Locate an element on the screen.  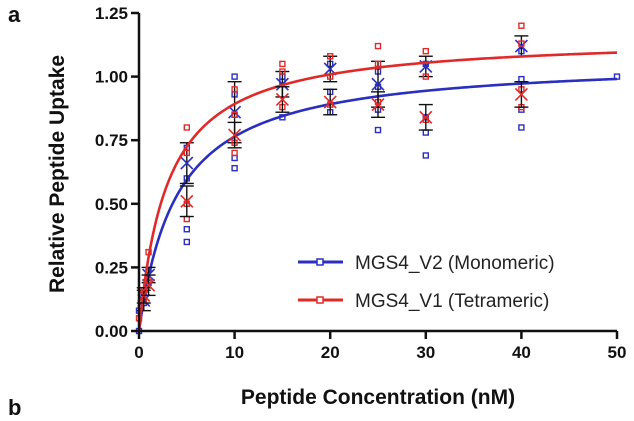
panel-label-a: a is located at coordinates (14, 14).